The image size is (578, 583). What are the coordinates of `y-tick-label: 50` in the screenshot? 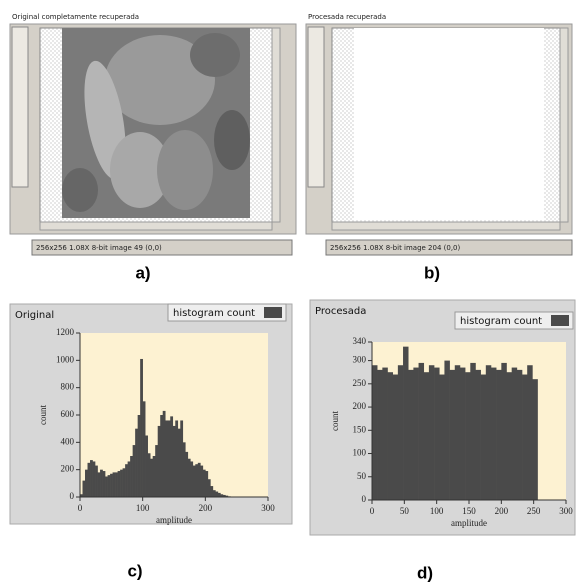 It's located at (362, 476).